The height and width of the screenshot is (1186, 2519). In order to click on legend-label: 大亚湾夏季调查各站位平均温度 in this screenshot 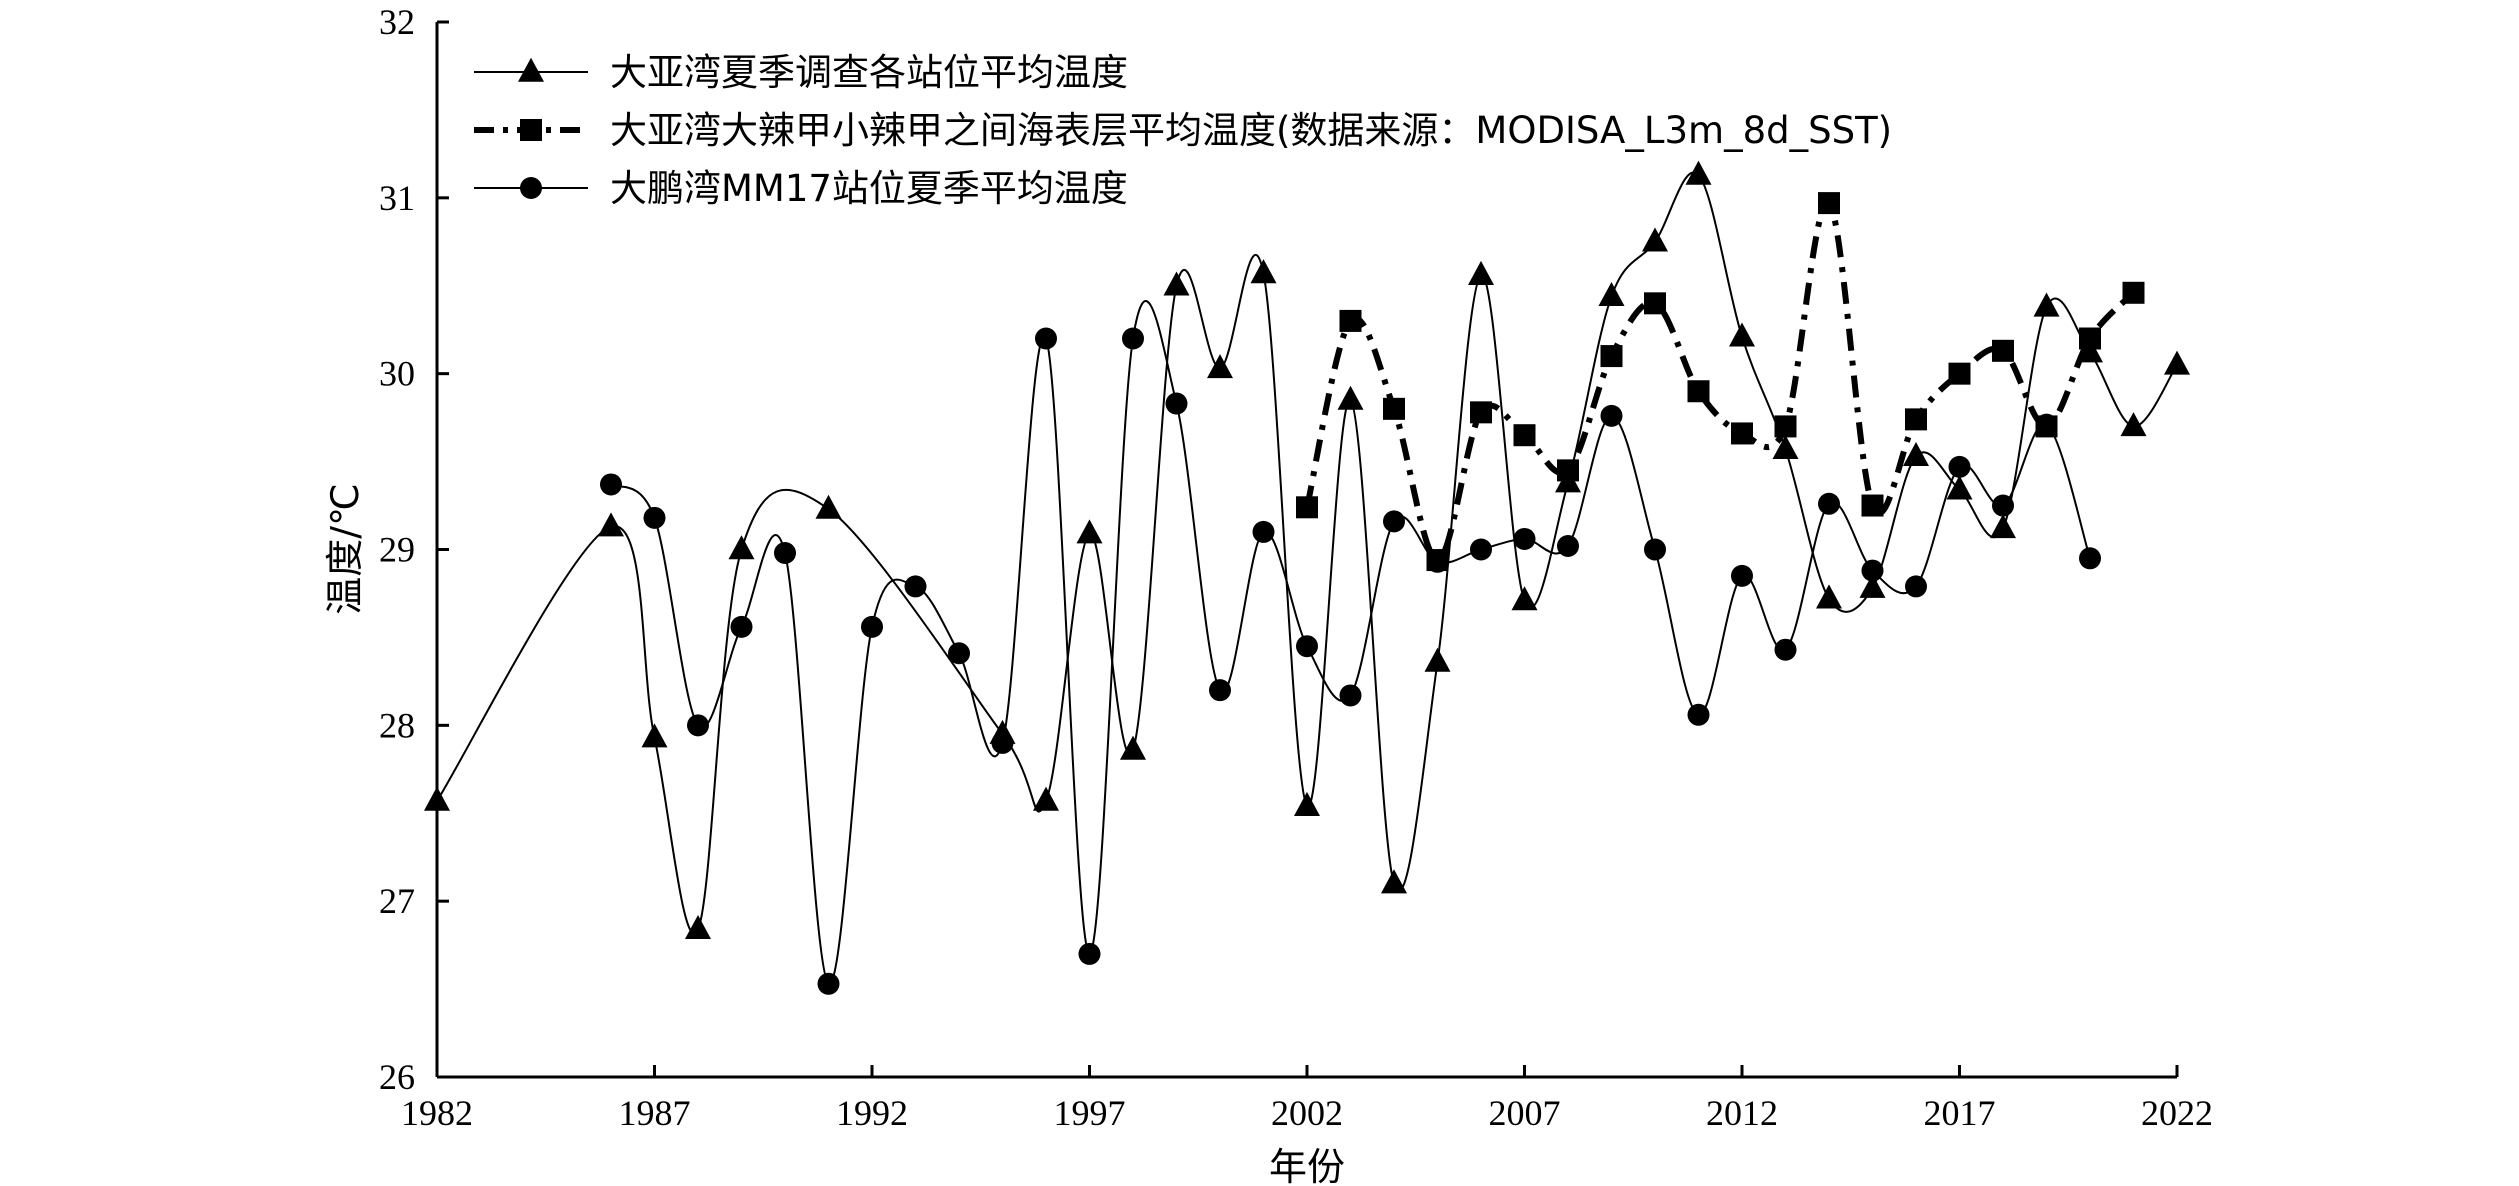, I will do `click(869, 72)`.